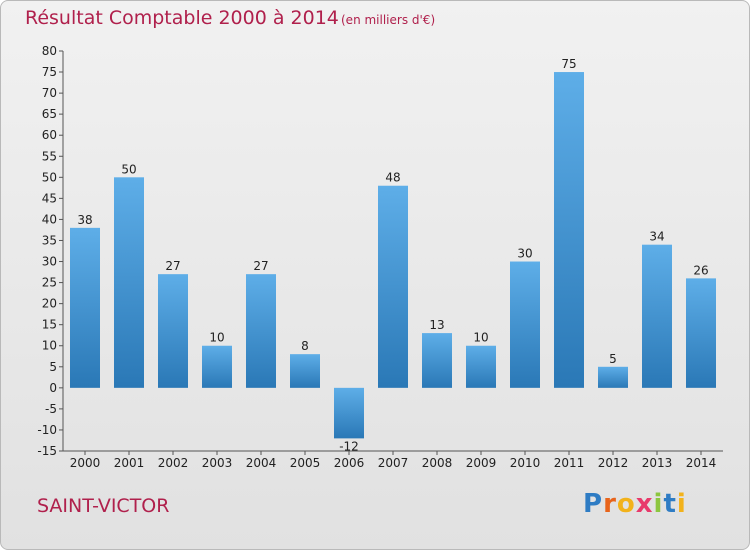 Image resolution: width=750 pixels, height=550 pixels. I want to click on x-tick-label-2004: 2004, so click(261, 463).